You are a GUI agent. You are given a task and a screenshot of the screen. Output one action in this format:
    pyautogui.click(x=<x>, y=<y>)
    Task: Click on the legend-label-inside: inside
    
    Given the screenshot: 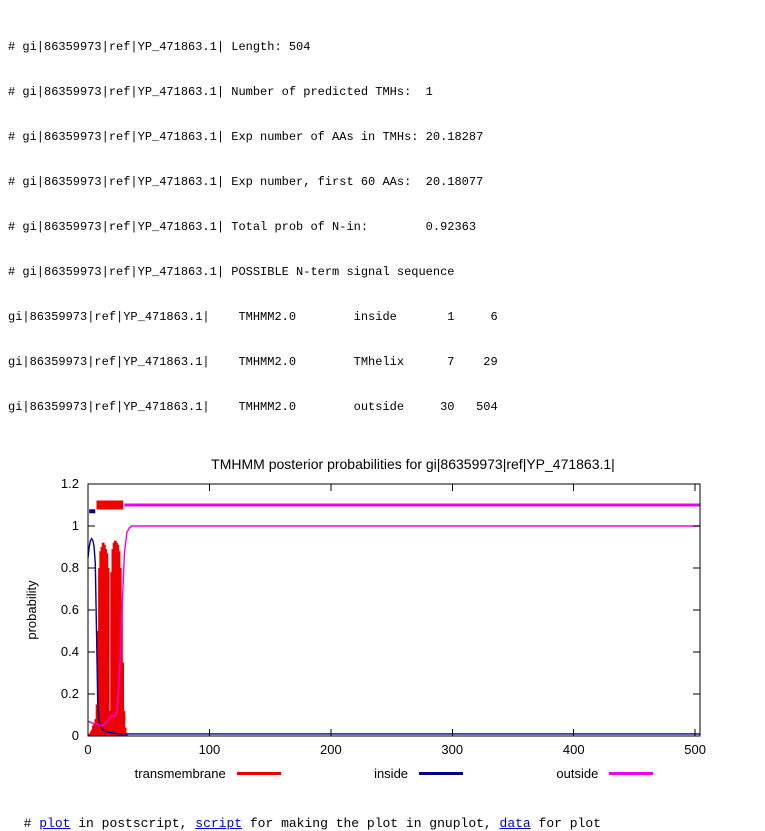 What is the action you would take?
    pyautogui.click(x=391, y=773)
    